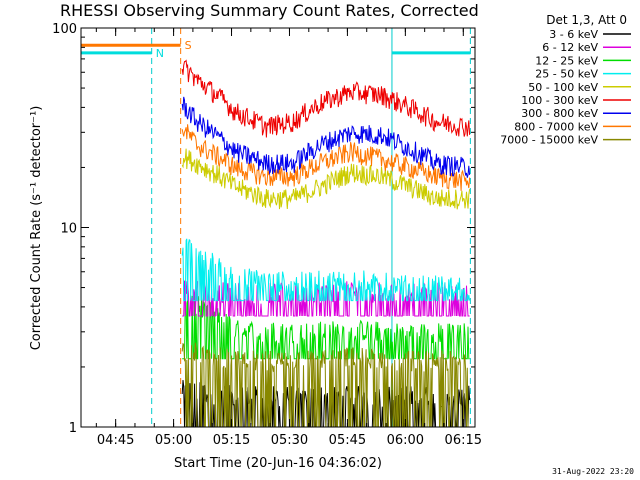 Image resolution: width=640 pixels, height=480 pixels. What do you see at coordinates (566, 74) in the screenshot?
I see `legend-entry-label-3: 25 - 50 keV` at bounding box center [566, 74].